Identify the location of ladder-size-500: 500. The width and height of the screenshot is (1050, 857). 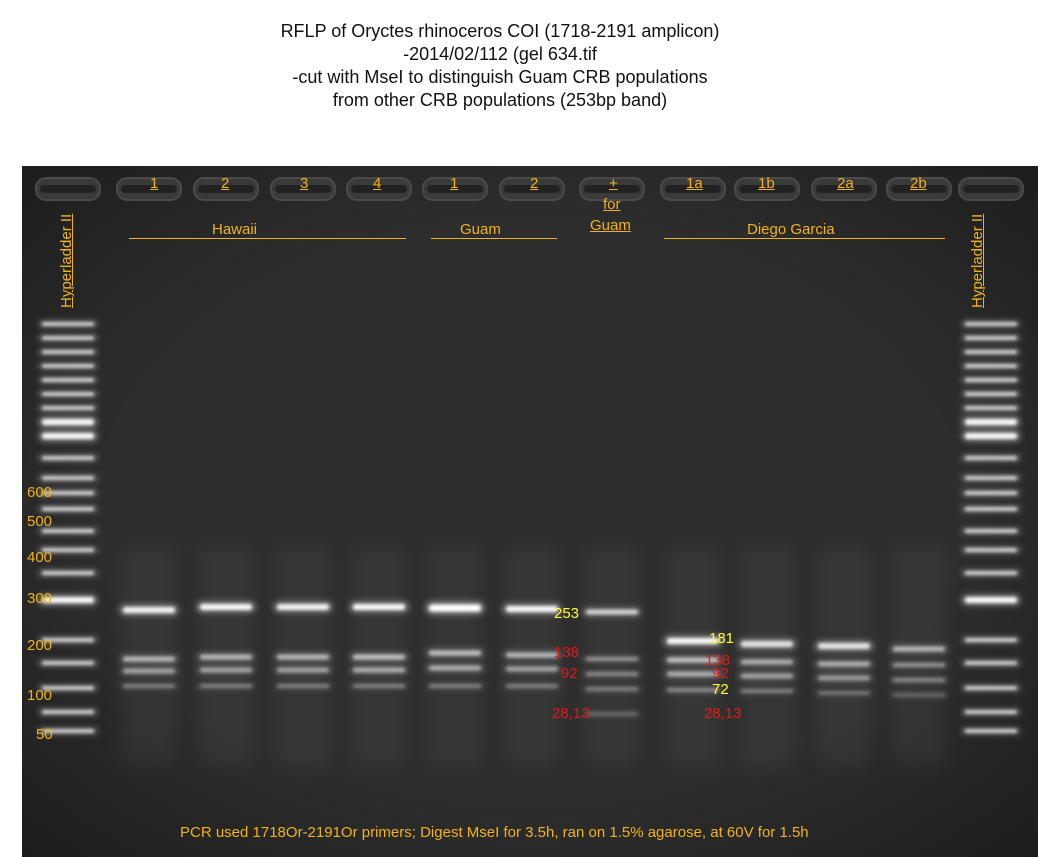
(40, 521).